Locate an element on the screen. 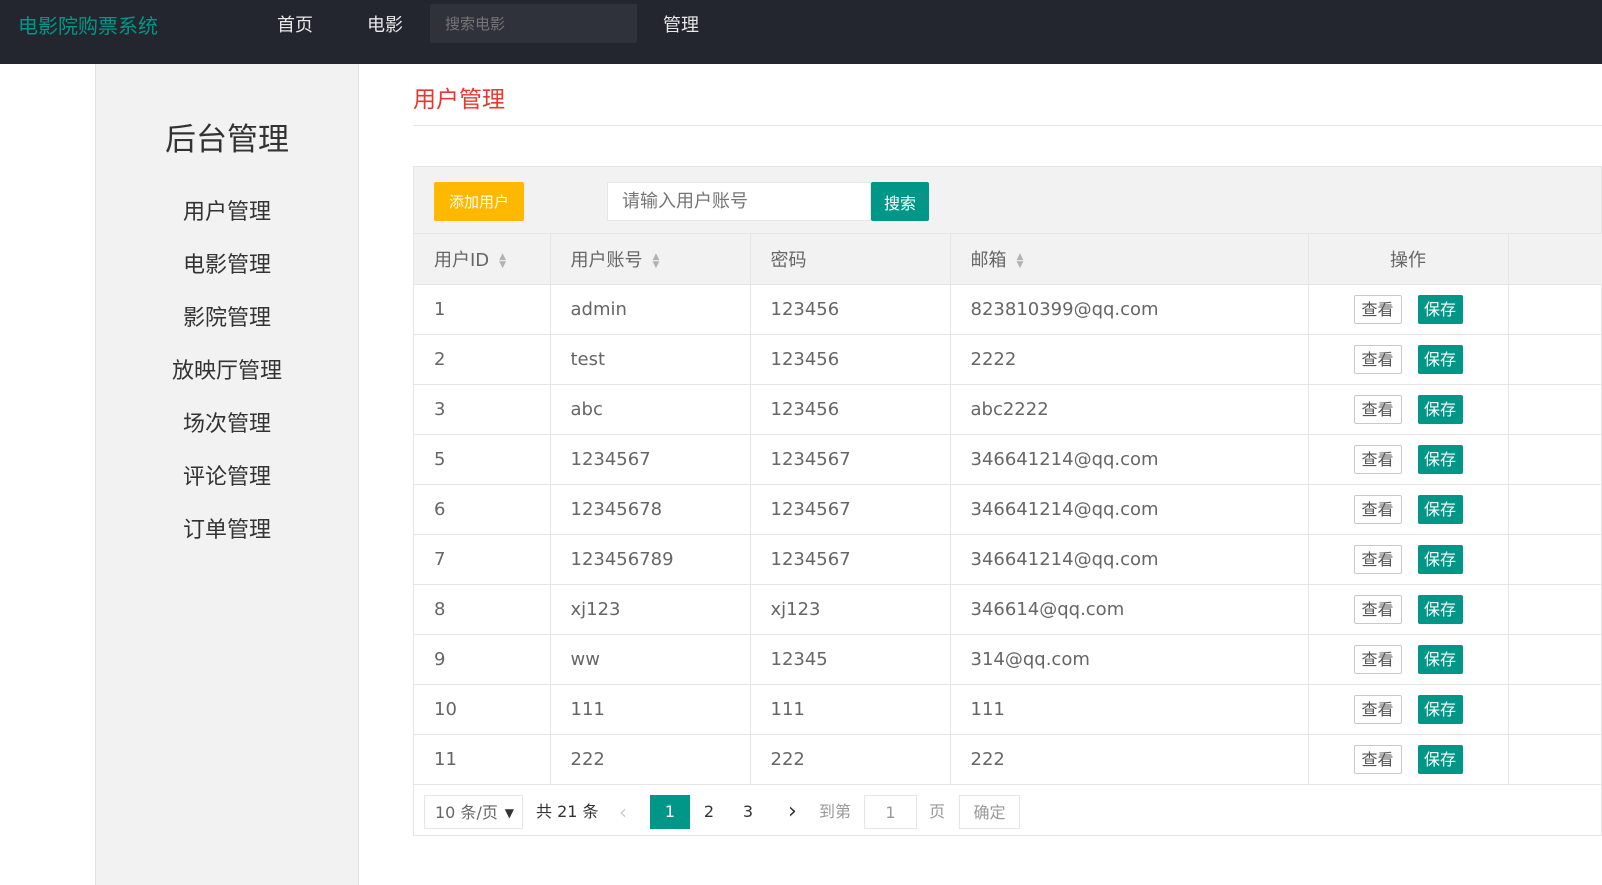 This screenshot has height=885, width=1602. page-3: 3 is located at coordinates (748, 811).